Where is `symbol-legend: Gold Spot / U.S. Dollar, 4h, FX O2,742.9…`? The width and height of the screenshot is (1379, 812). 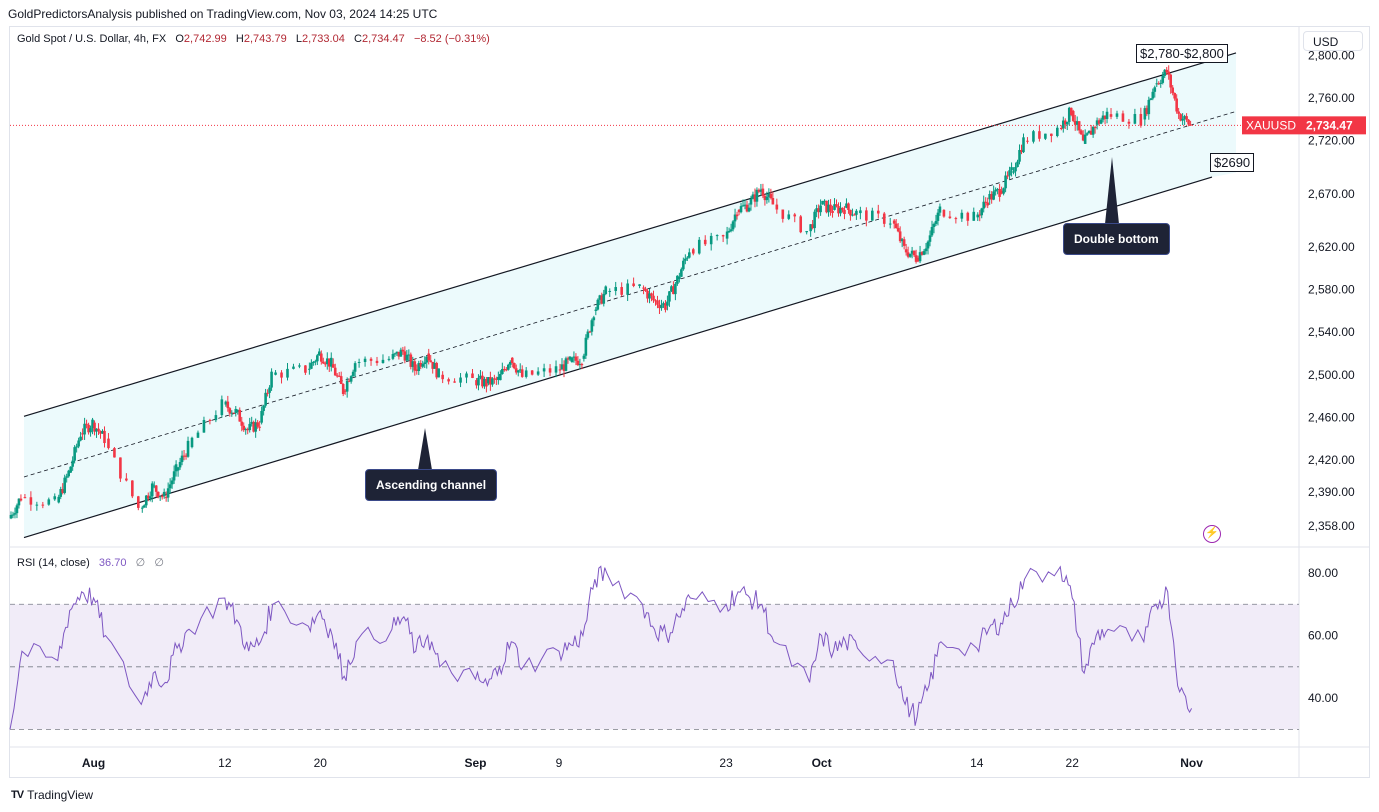 symbol-legend: Gold Spot / U.S. Dollar, 4h, FX O2,742.9… is located at coordinates (253, 39).